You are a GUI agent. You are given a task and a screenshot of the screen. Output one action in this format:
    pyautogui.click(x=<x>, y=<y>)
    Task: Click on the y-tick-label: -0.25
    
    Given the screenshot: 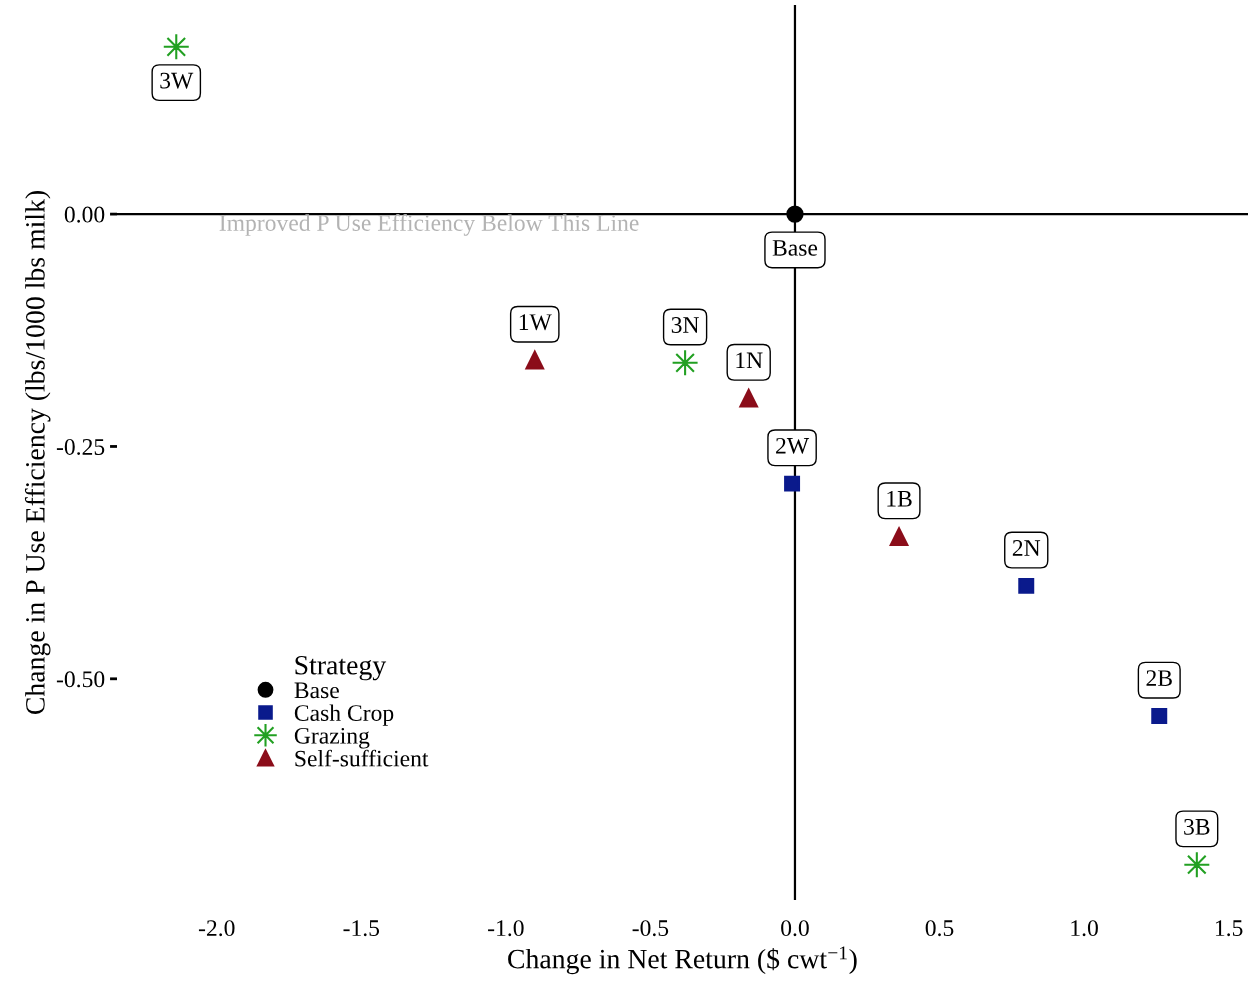 What is the action you would take?
    pyautogui.click(x=80, y=446)
    